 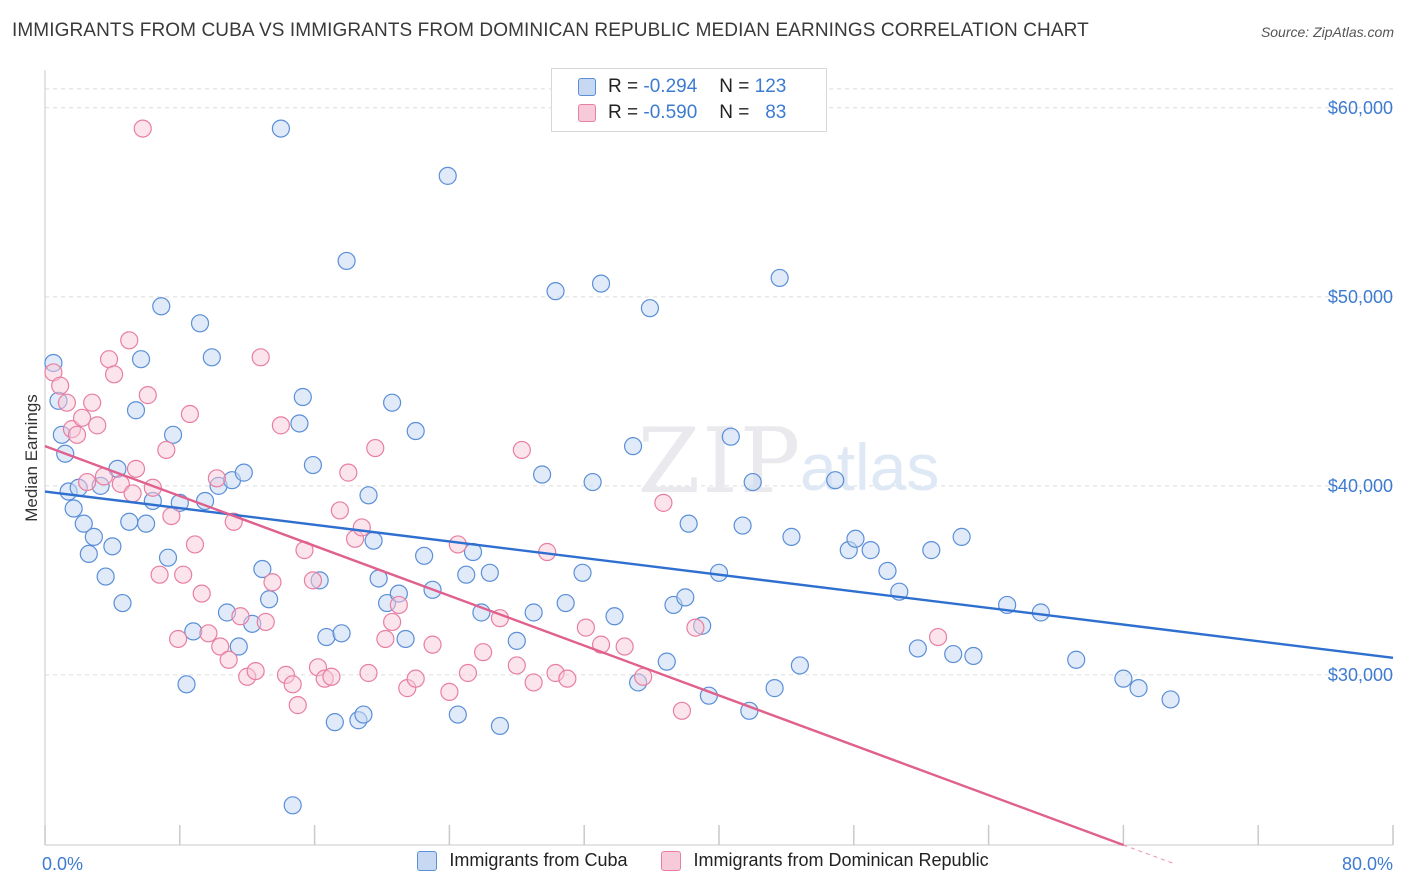 I want to click on y-tick-label: $30,000, so click(x=1360, y=675).